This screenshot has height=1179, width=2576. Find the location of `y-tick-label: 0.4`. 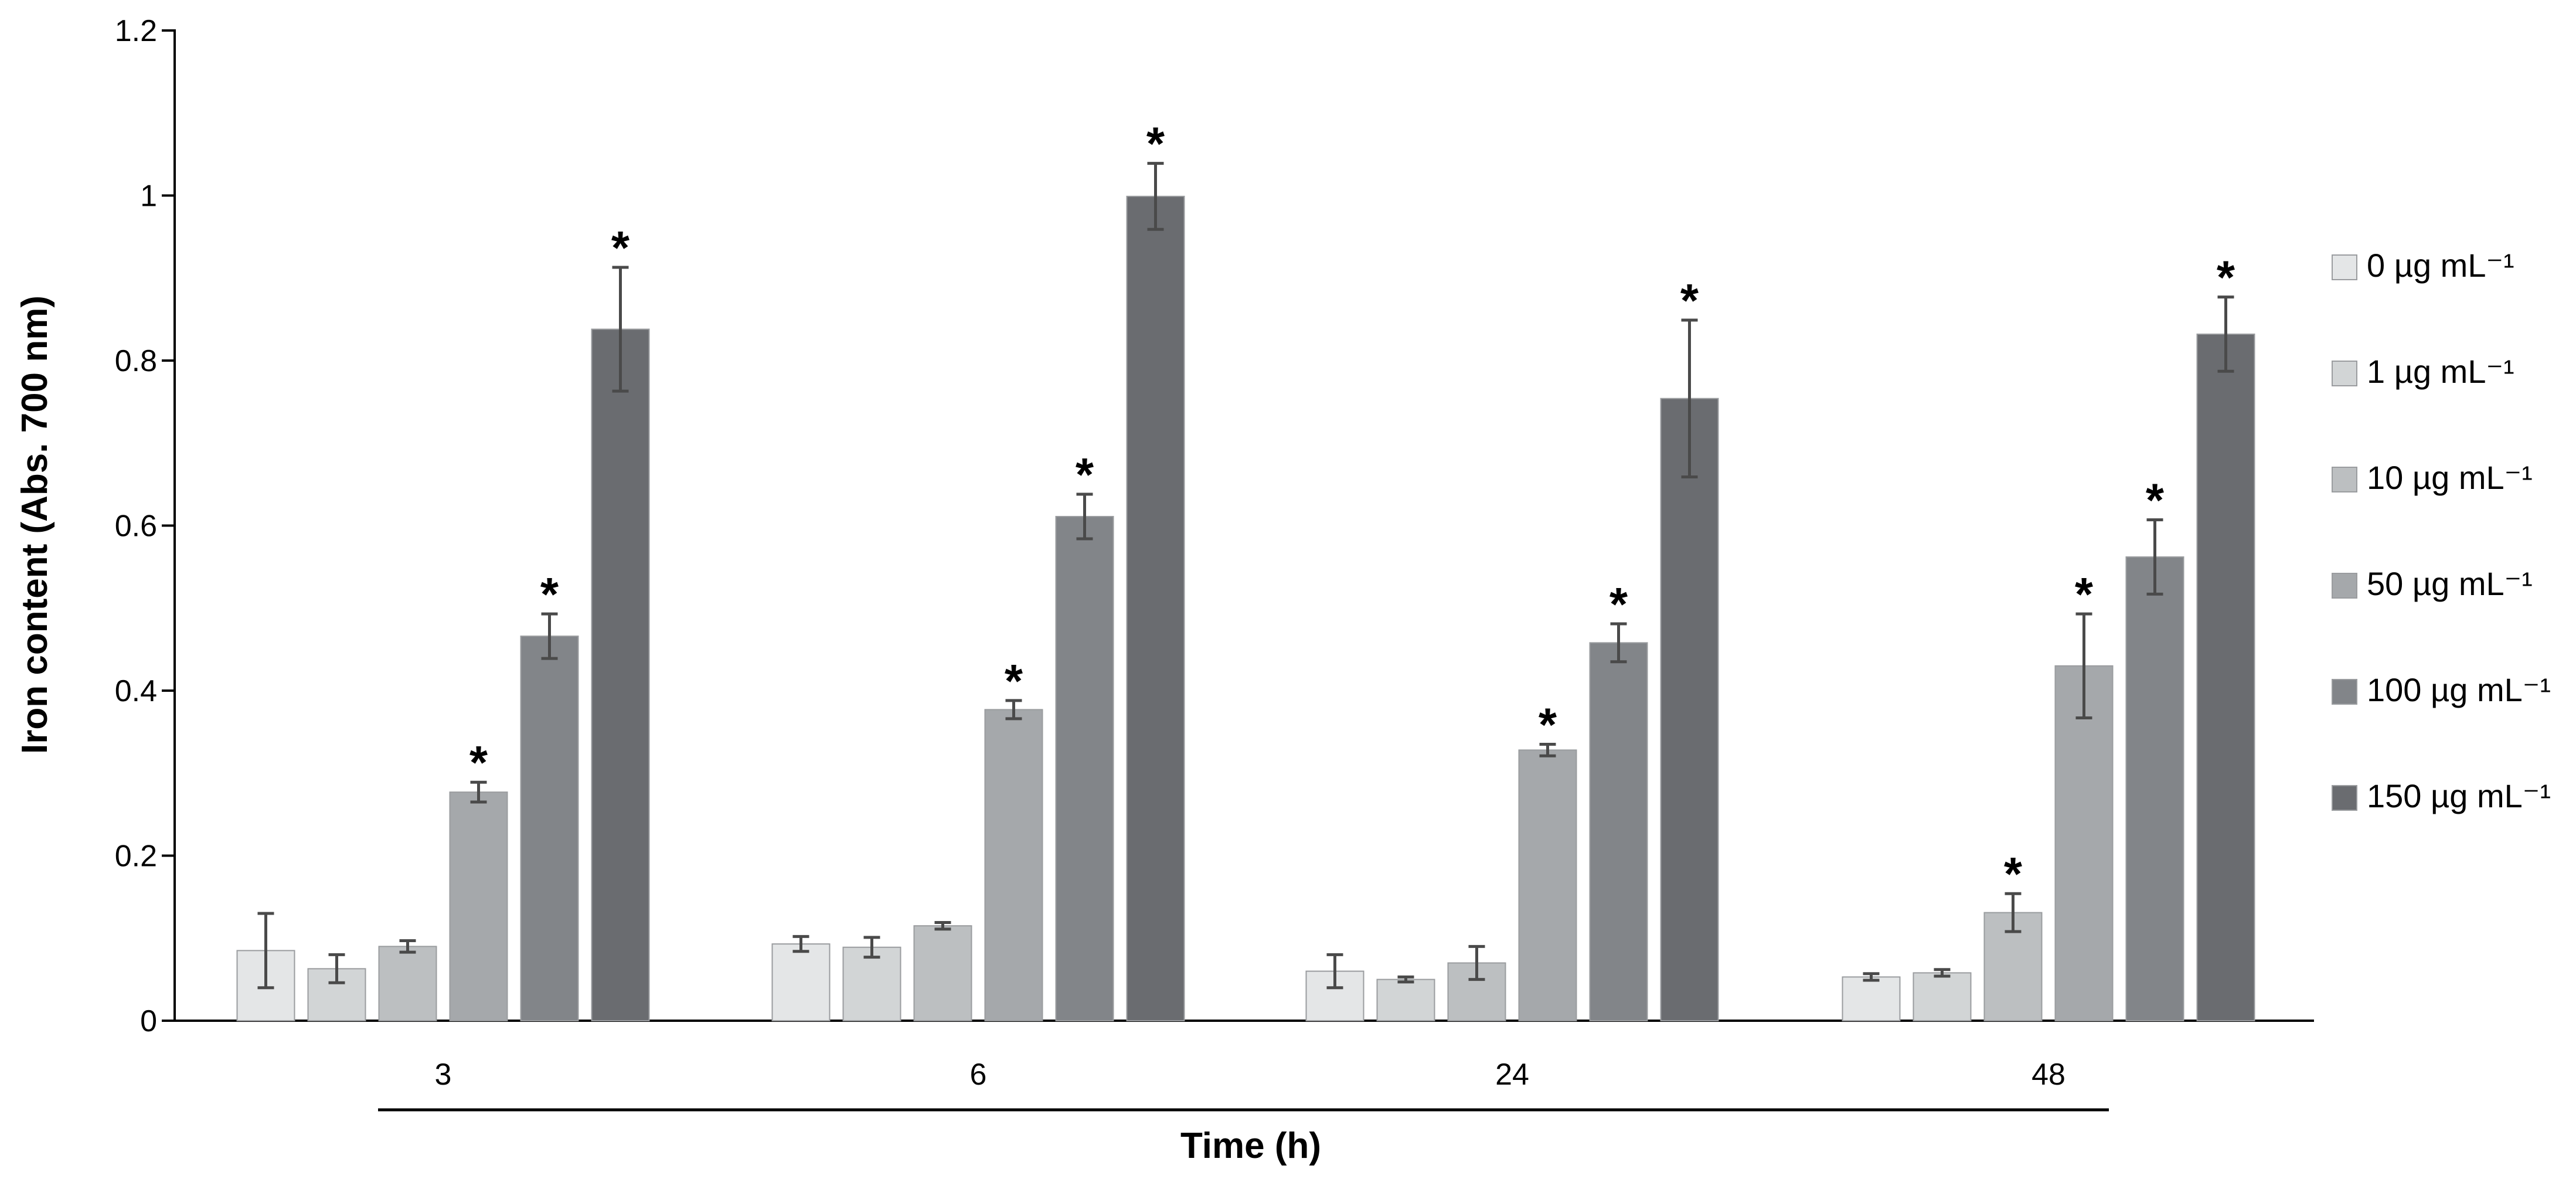

y-tick-label: 0.4 is located at coordinates (136, 691).